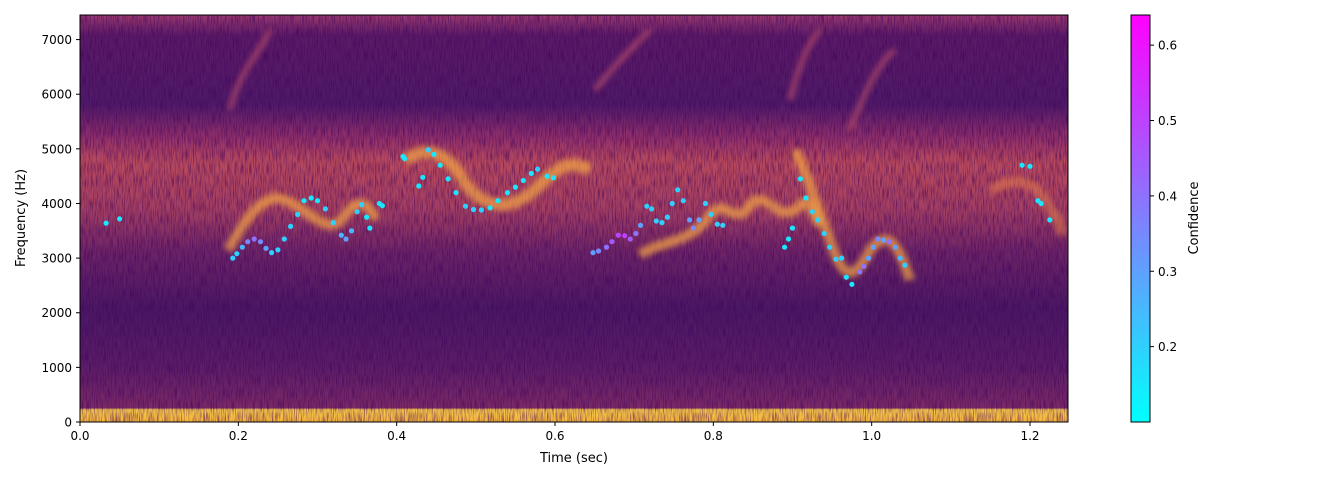 This screenshot has width=1330, height=480. Describe the element at coordinates (60, 231) in the screenshot. I see `y-axis: 0 1000 2000 3000 4000 5000 6000 7000` at that location.